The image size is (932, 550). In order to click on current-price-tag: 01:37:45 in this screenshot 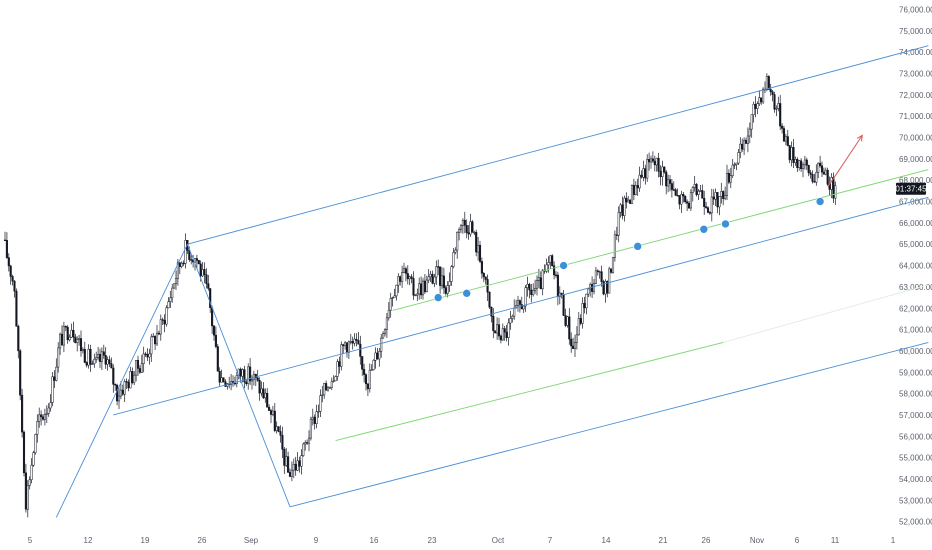, I will do `click(911, 188)`.